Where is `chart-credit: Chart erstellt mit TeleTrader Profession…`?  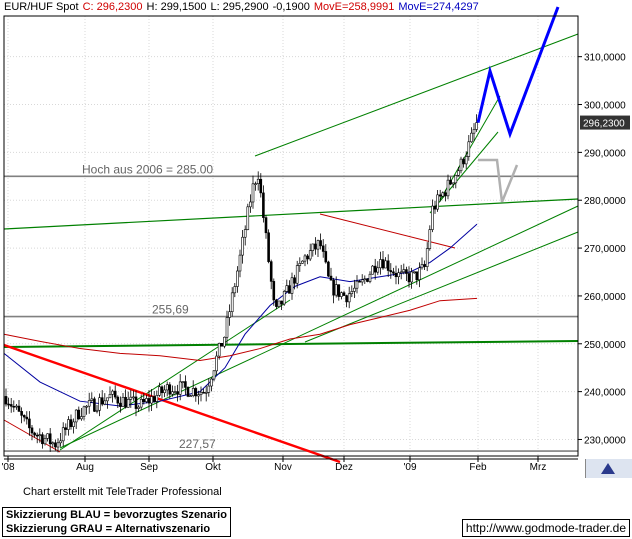
chart-credit: Chart erstellt mit TeleTrader Profession… is located at coordinates (122, 492).